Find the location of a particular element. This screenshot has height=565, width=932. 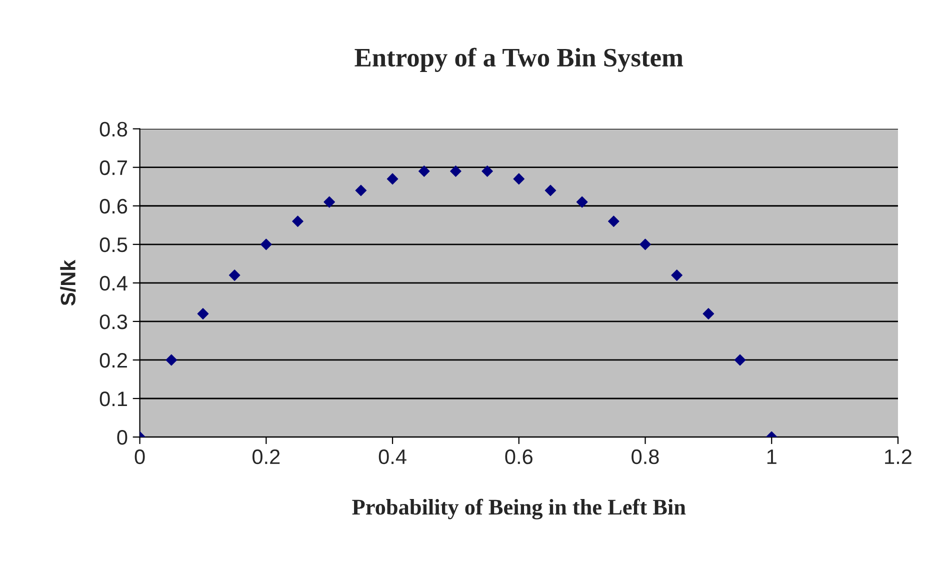

y-tick-label: 0.4 is located at coordinates (114, 283).